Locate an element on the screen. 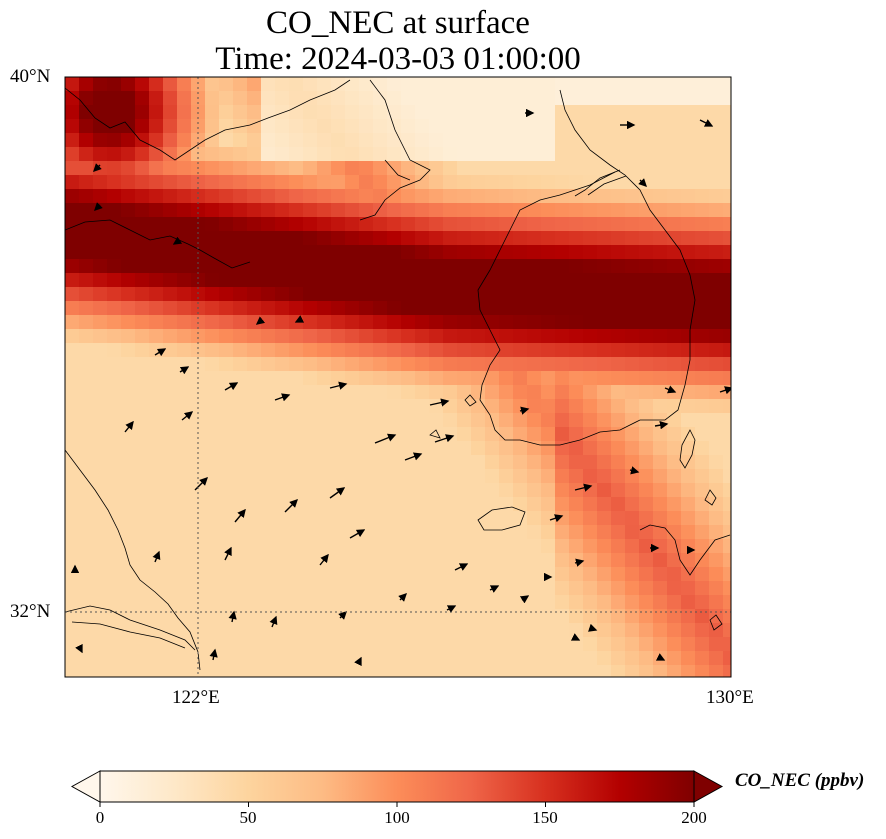 This screenshot has height=839, width=886. colorbar-label: CO_NEC (ppbv) is located at coordinates (800, 780).